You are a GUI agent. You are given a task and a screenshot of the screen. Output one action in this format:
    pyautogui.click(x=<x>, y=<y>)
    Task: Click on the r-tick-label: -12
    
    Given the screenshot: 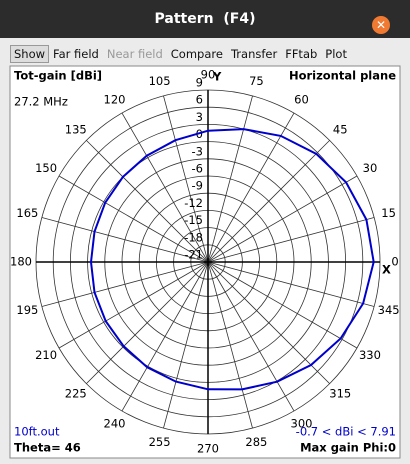 What is the action you would take?
    pyautogui.click(x=193, y=203)
    